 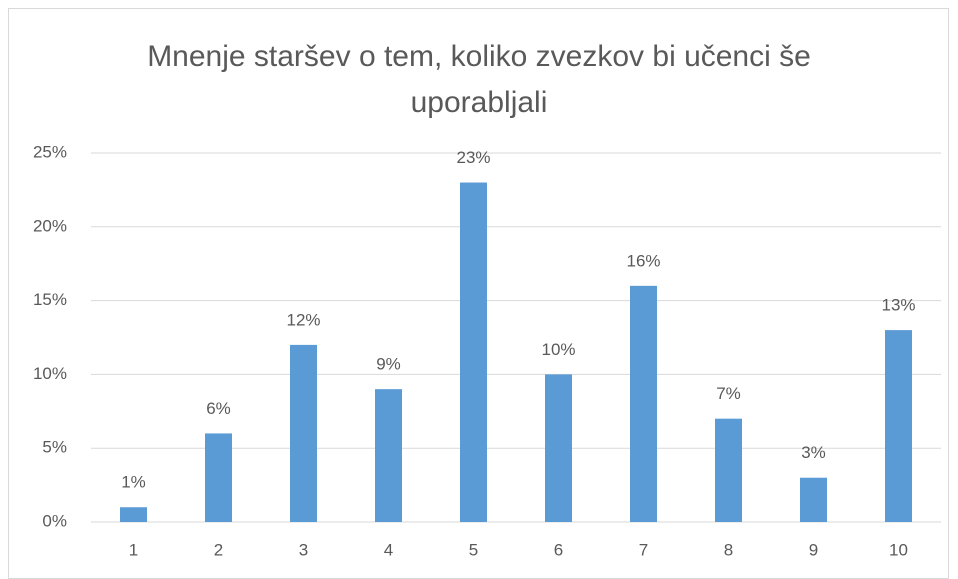 I want to click on data-label: 12%, so click(x=303, y=319).